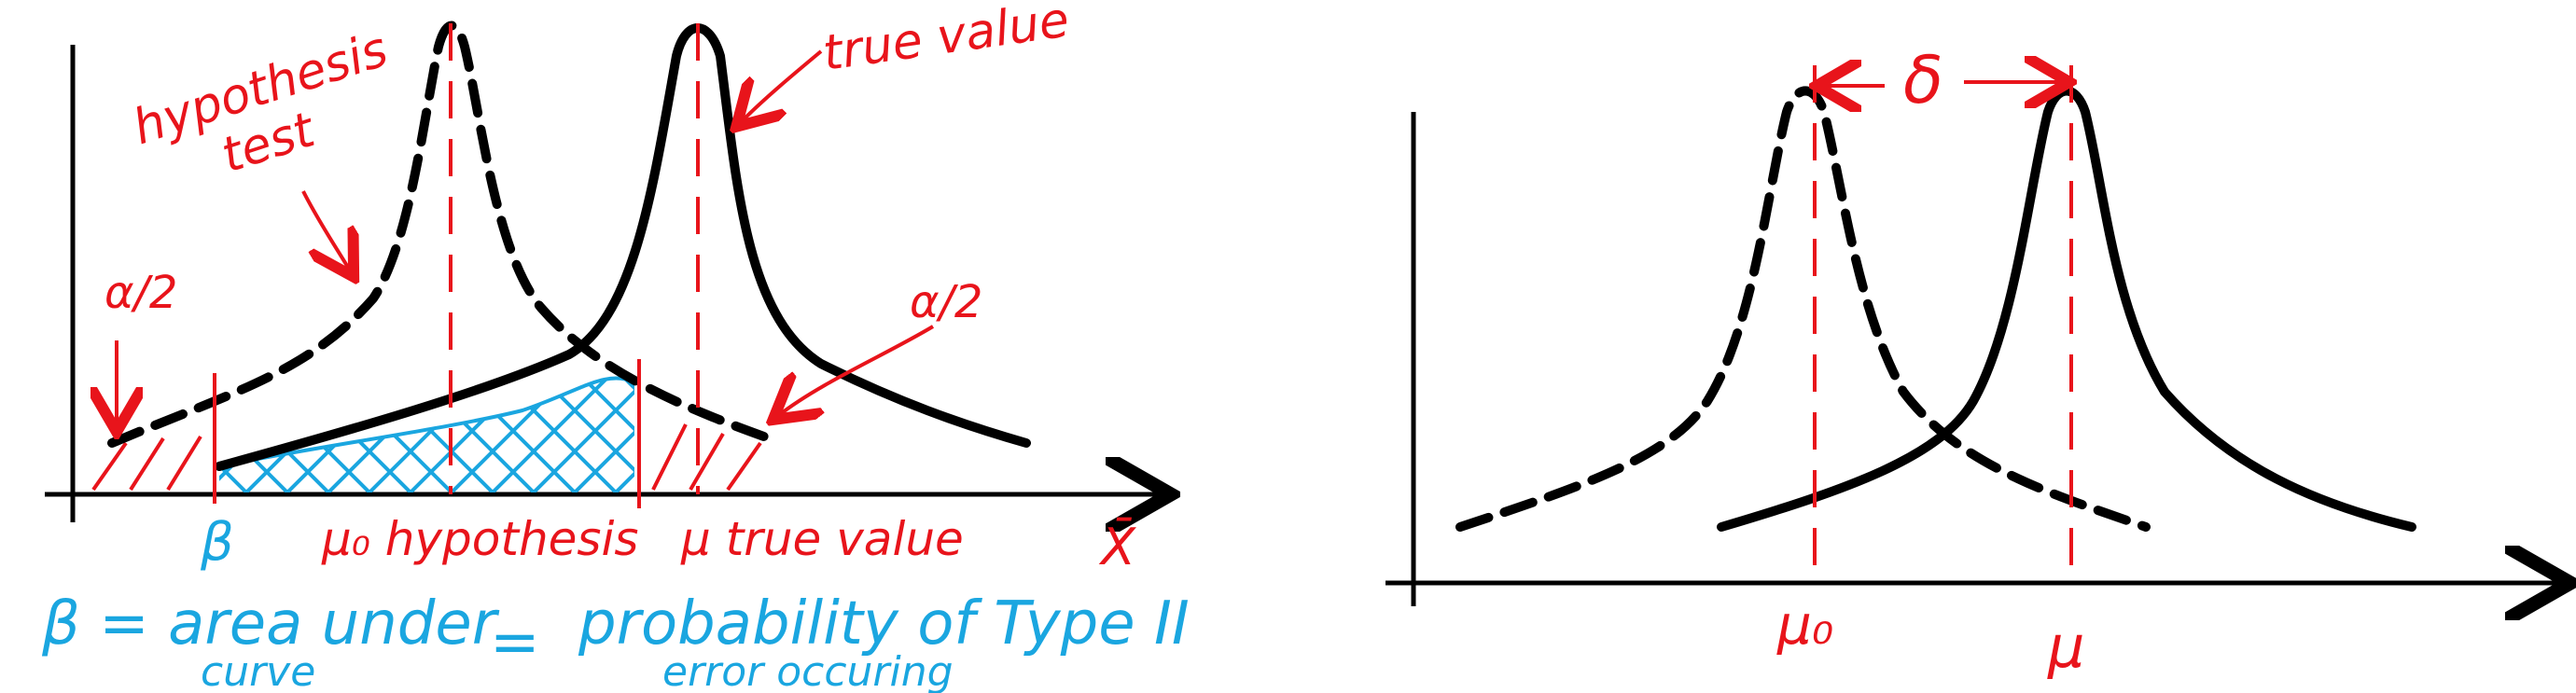 This screenshot has width=2576, height=693. What do you see at coordinates (217, 542) in the screenshot?
I see `beta-axis-label: β` at bounding box center [217, 542].